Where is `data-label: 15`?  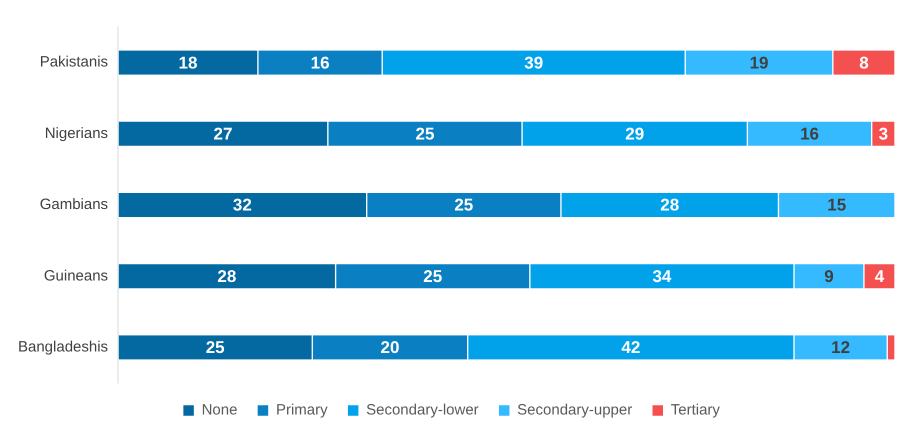
data-label: 15 is located at coordinates (836, 205).